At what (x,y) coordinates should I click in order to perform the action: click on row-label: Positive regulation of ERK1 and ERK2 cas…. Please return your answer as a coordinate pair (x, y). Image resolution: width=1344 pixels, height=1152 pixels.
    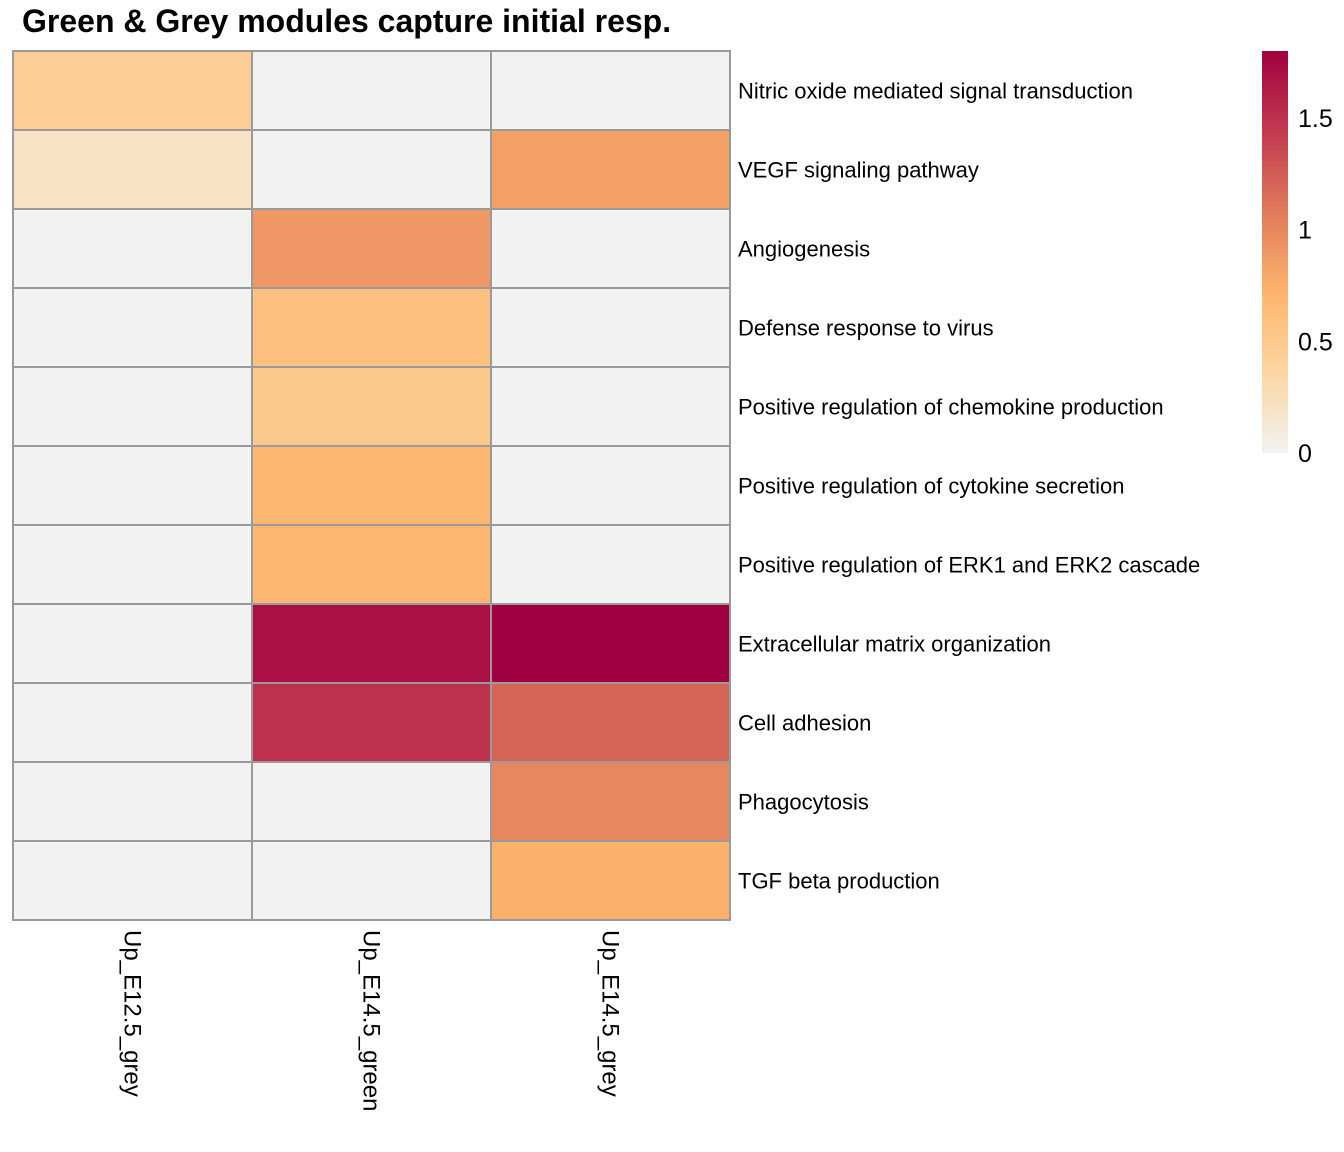
    Looking at the image, I should click on (969, 565).